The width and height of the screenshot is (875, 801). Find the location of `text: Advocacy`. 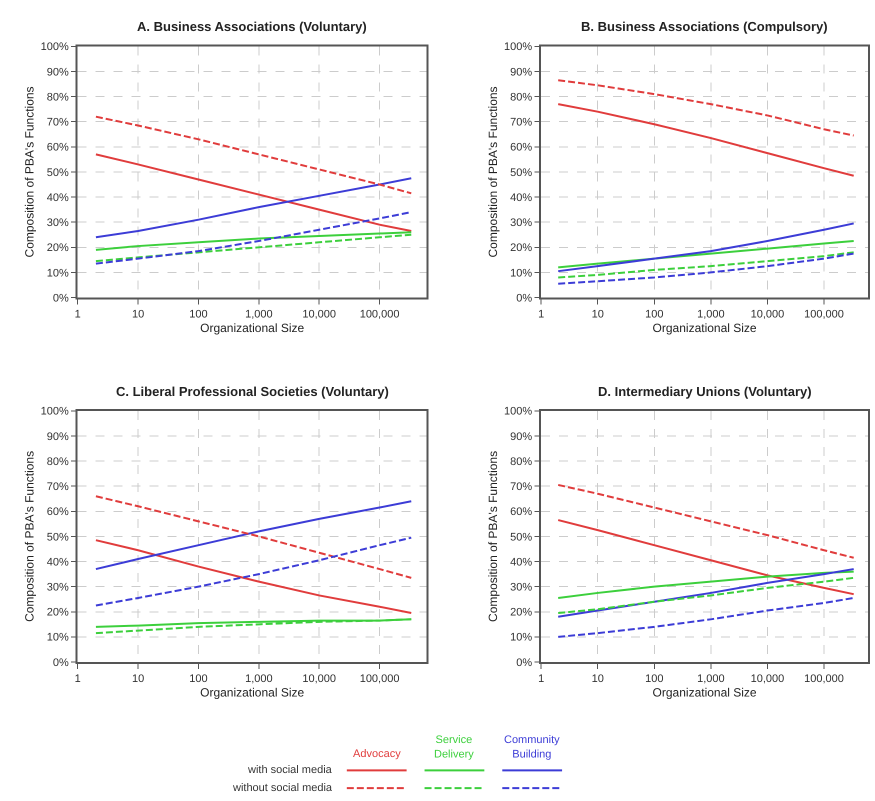

text: Advocacy is located at coordinates (377, 754).